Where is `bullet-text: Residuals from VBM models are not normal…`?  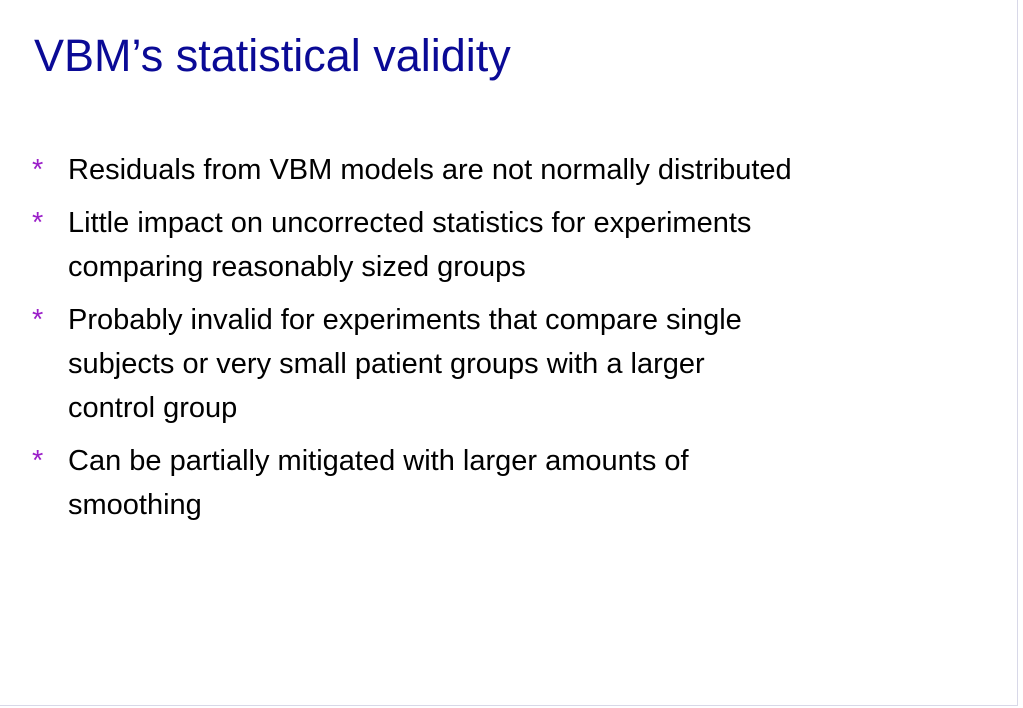 bullet-text: Residuals from VBM models are not normal… is located at coordinates (540, 170).